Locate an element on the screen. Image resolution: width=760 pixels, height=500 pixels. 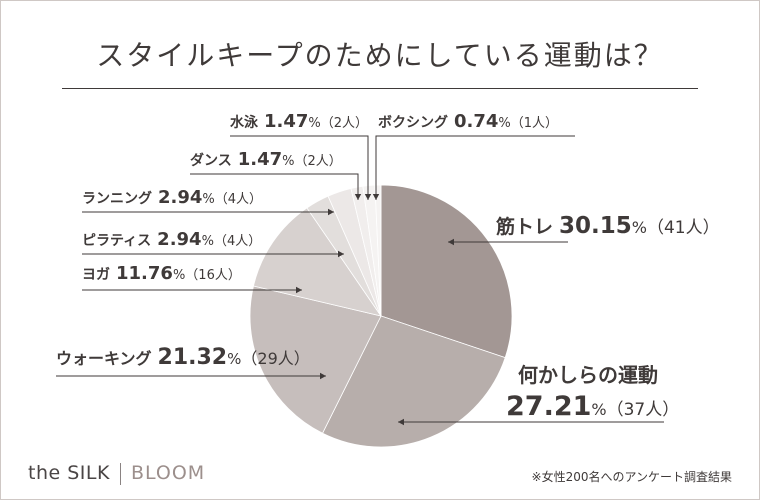
survey-footnote: ※女性200名へのアンケート調査結果 is located at coordinates (631, 477).